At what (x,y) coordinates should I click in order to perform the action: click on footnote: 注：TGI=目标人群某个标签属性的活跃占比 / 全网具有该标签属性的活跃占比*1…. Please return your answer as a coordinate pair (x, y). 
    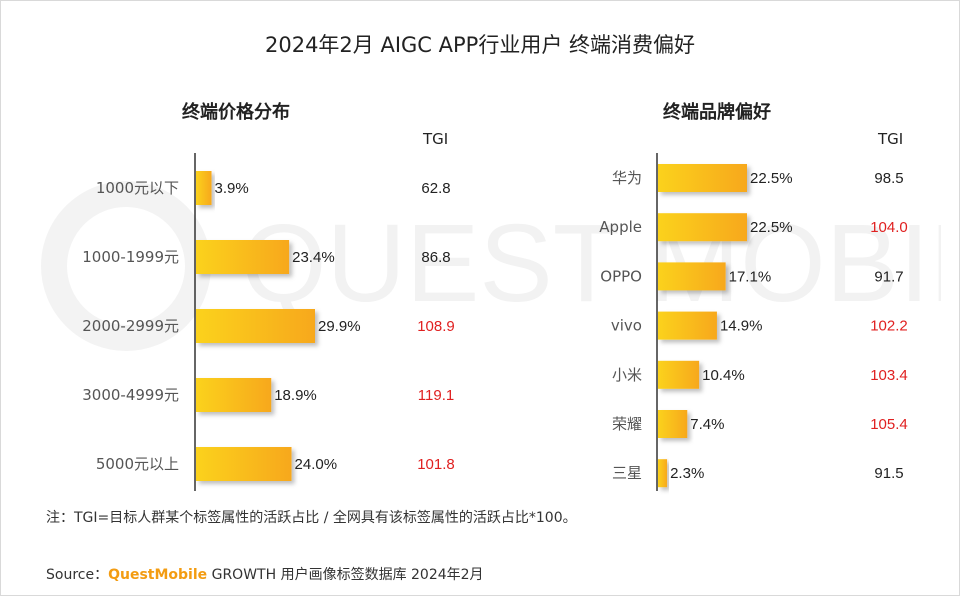
    Looking at the image, I should click on (311, 518).